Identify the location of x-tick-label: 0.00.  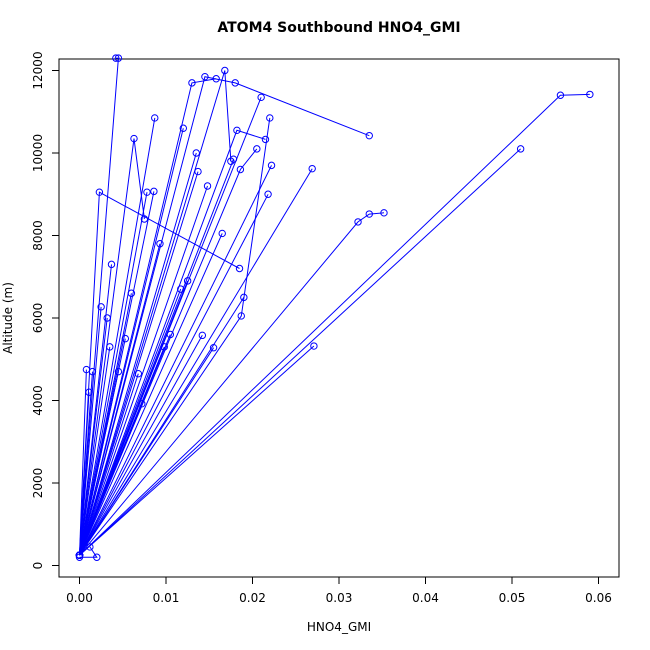
(79, 598).